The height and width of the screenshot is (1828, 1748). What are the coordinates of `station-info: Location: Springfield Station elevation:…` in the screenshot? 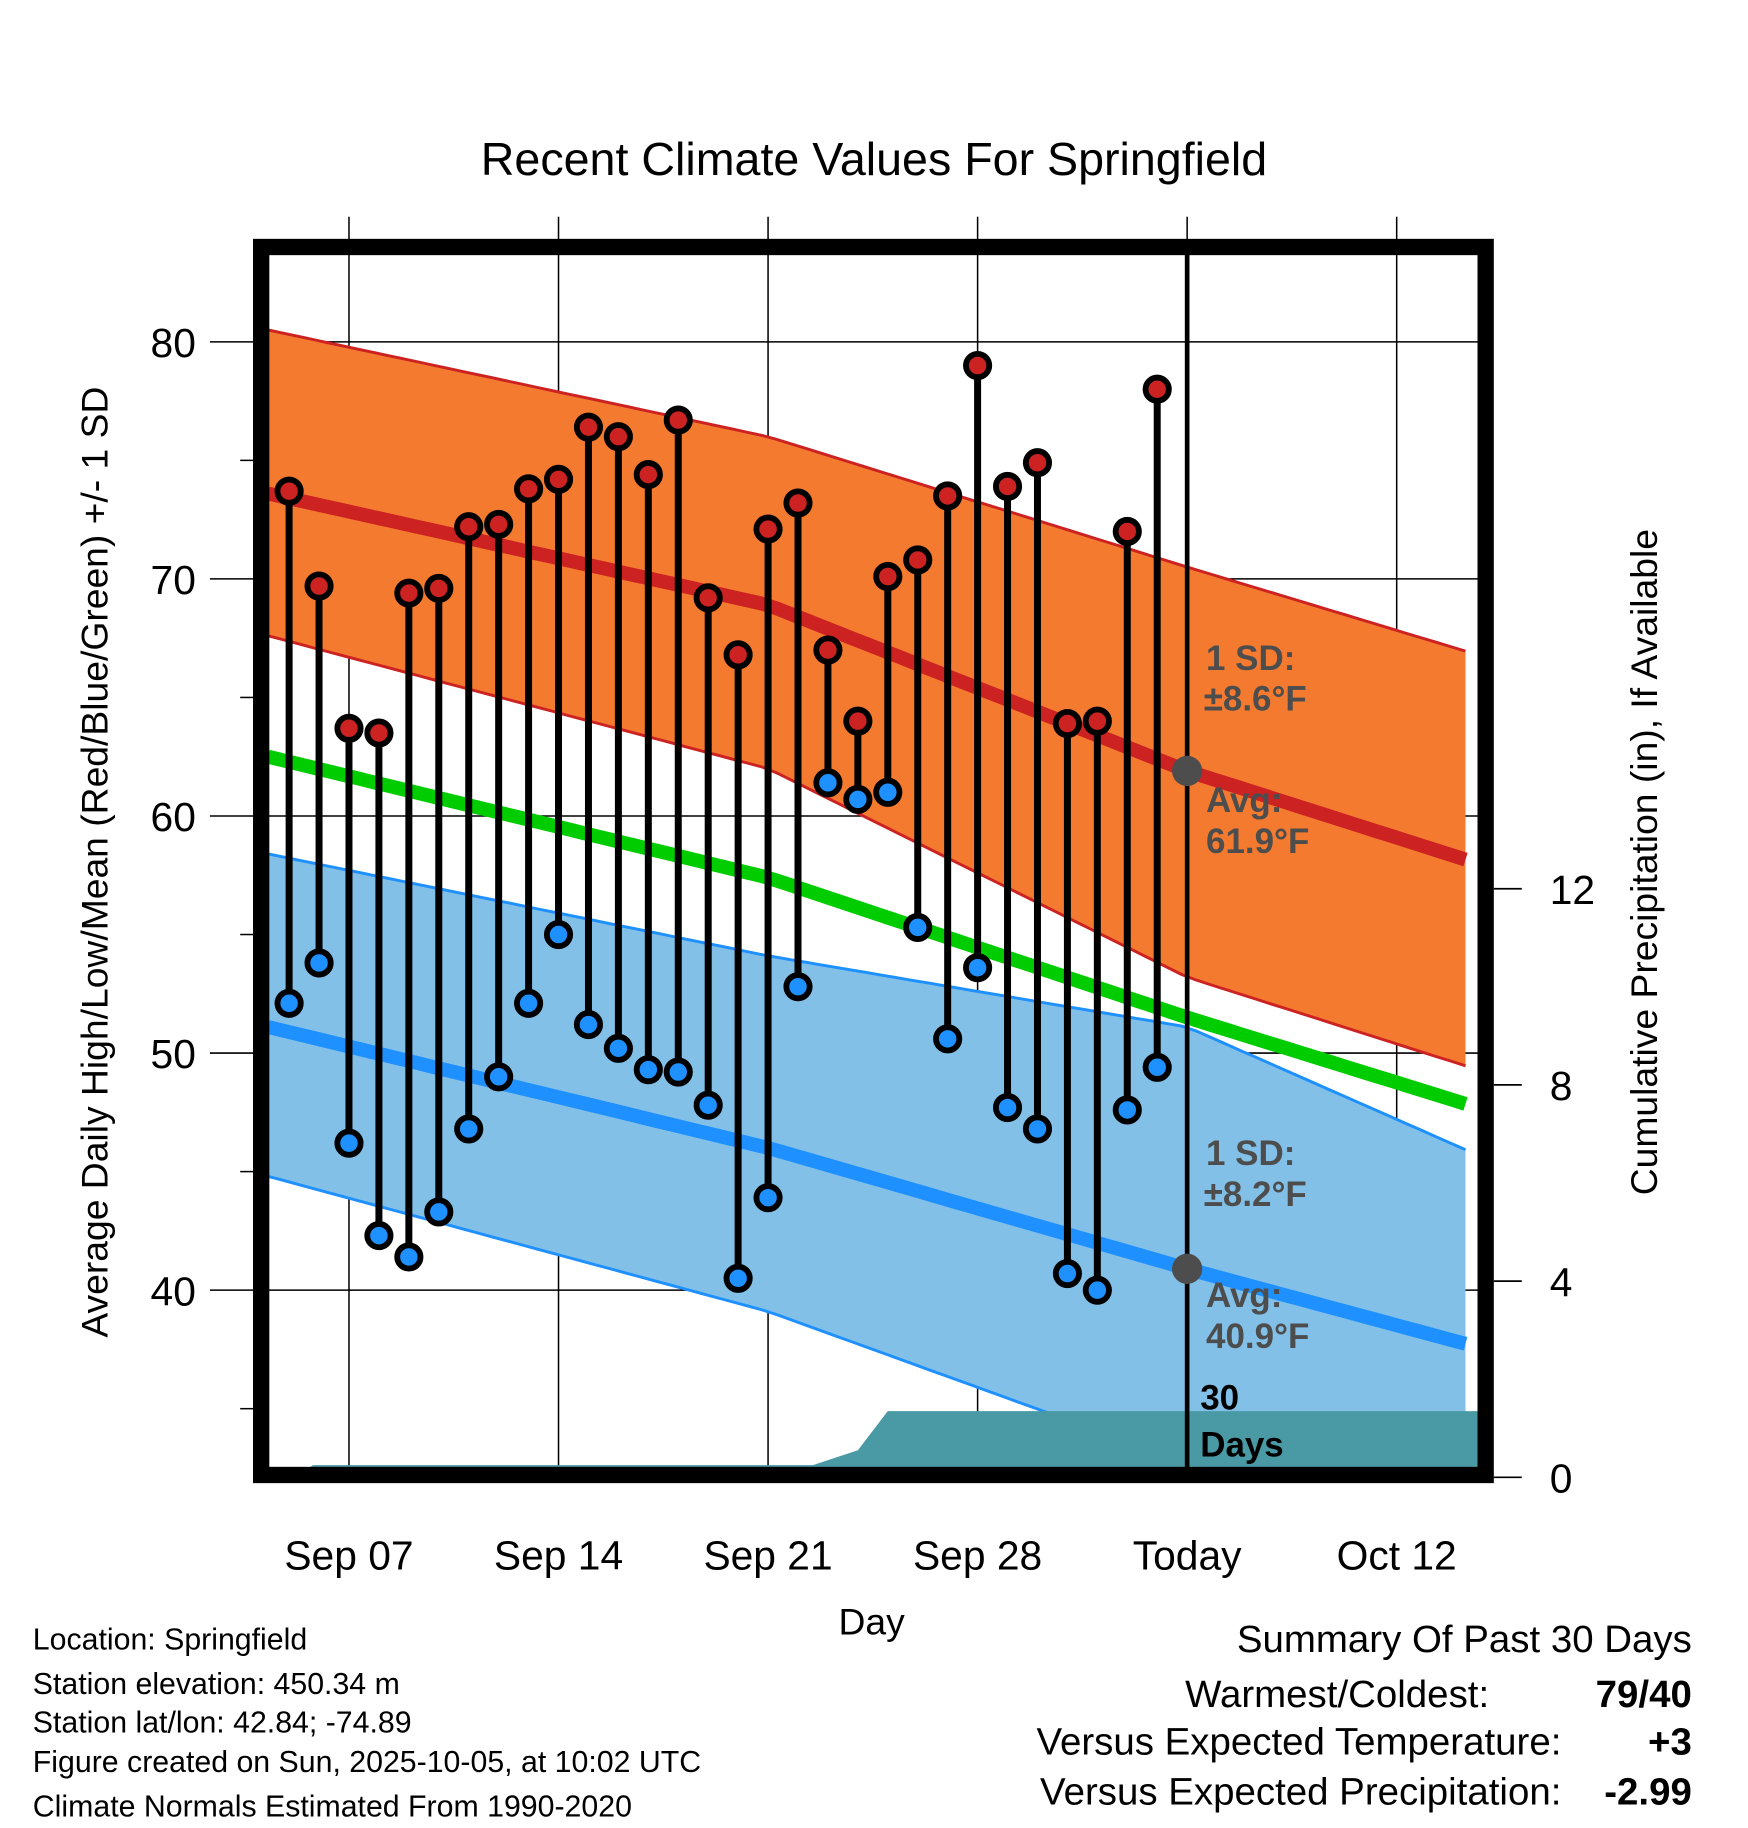 It's located at (367, 1724).